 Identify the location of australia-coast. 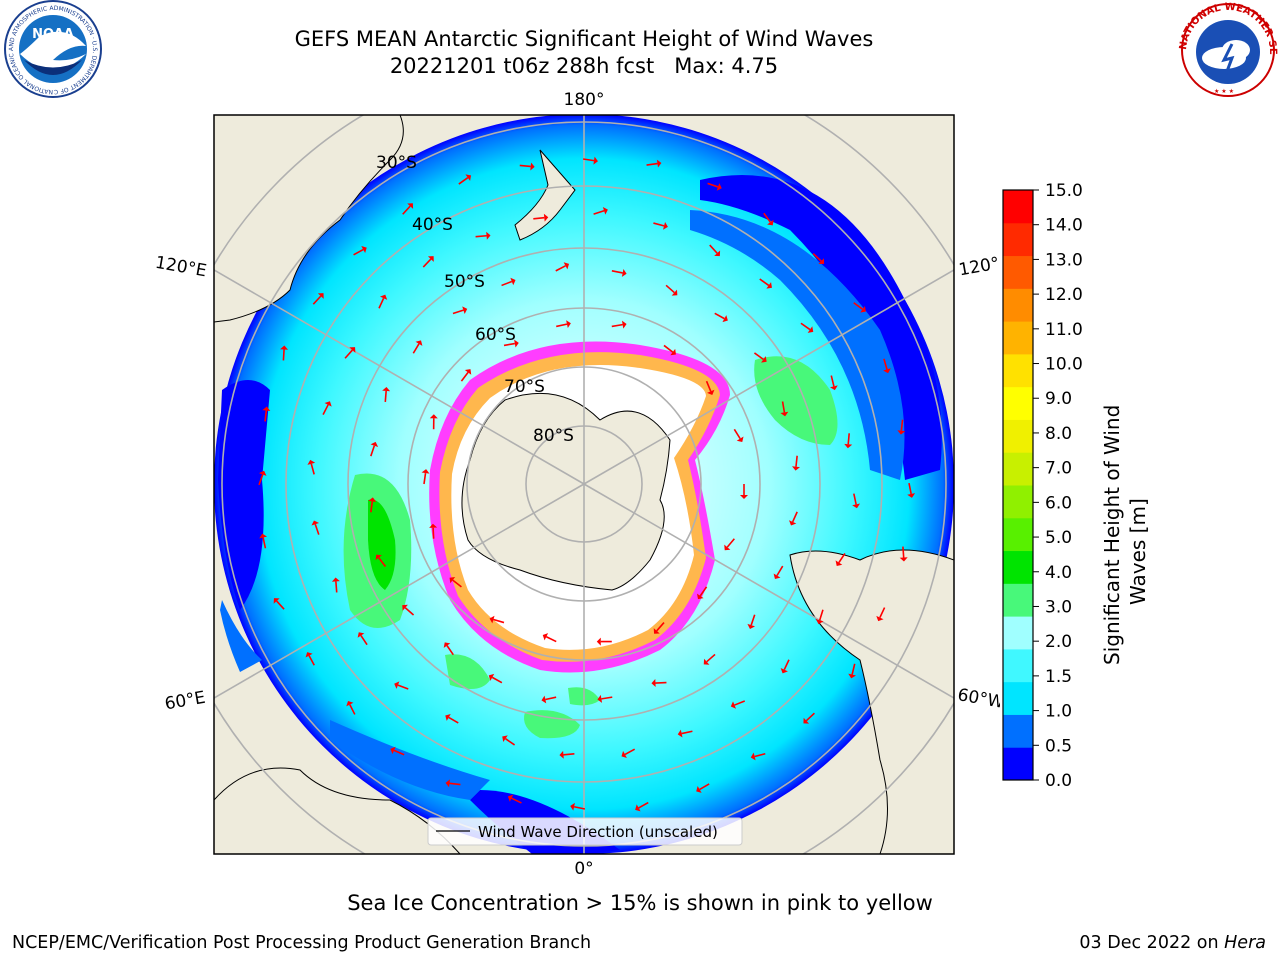
(309, 219).